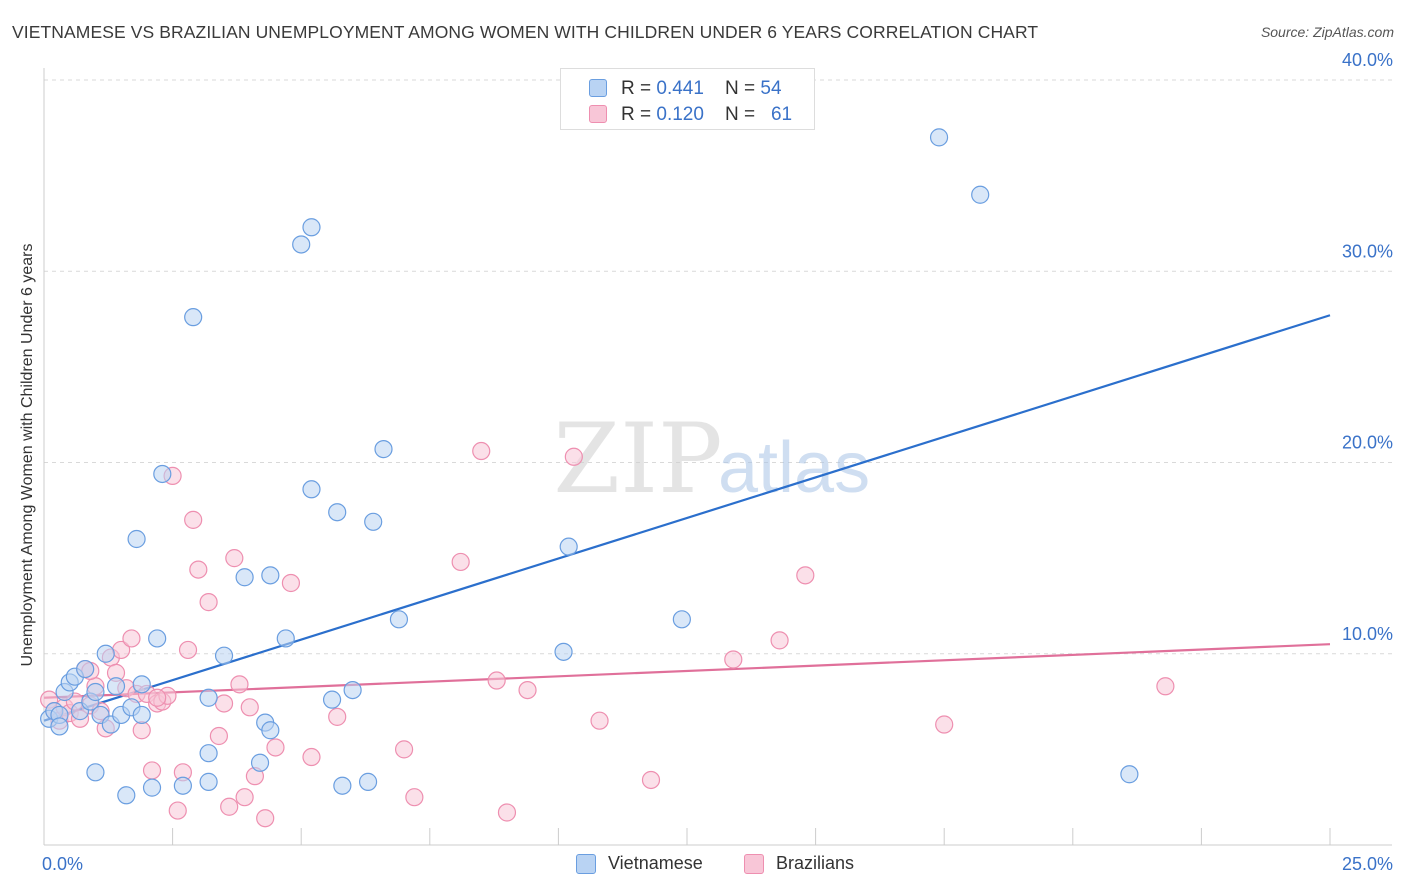  I want to click on legend-label-brazilians: Brazilians, so click(815, 863).